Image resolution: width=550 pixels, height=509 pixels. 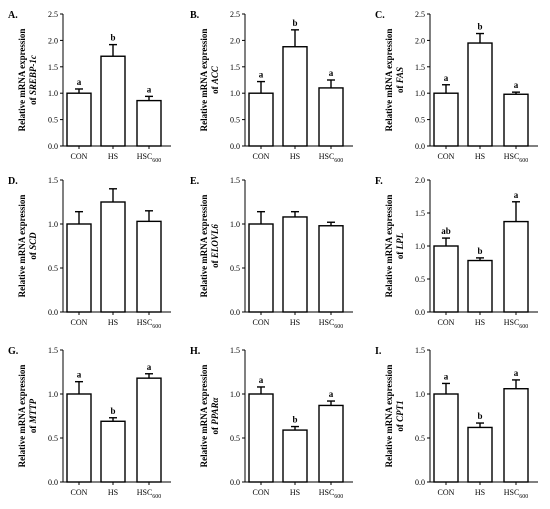 What do you see at coordinates (446, 231) in the screenshot?
I see `significance-letter: ab` at bounding box center [446, 231].